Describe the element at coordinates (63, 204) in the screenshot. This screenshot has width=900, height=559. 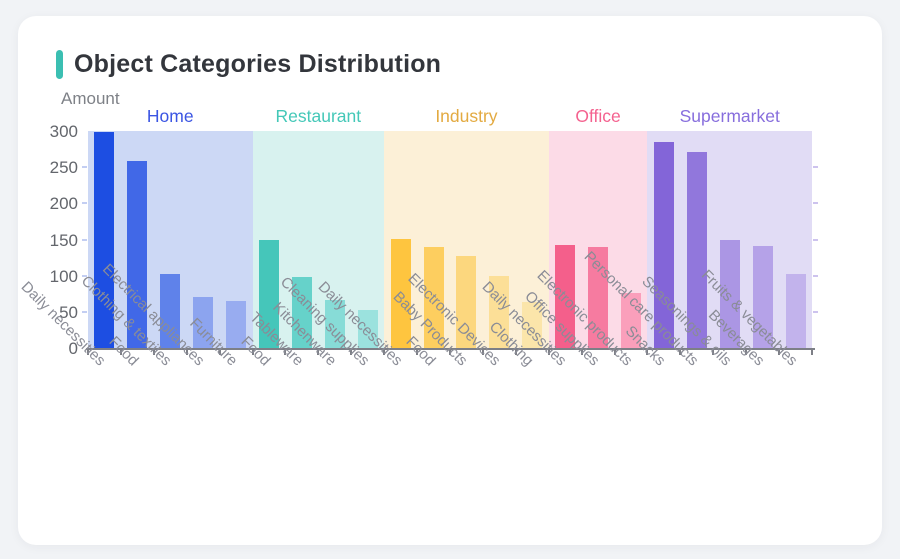
I see `y-tick-label-200: 200` at that location.